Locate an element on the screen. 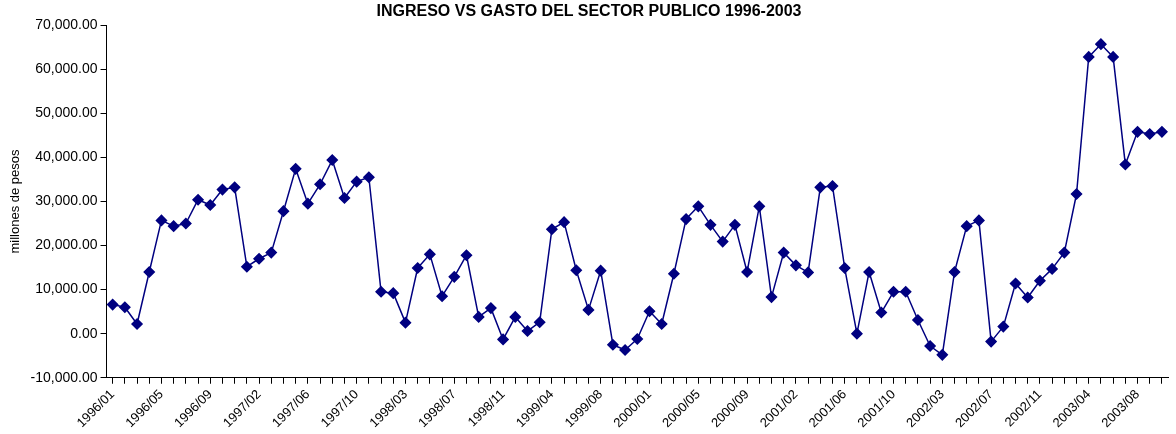  chart-title: INGRESO VS GASTO DEL SECTOR PUBLICO 1996-2003 is located at coordinates (589, 11).